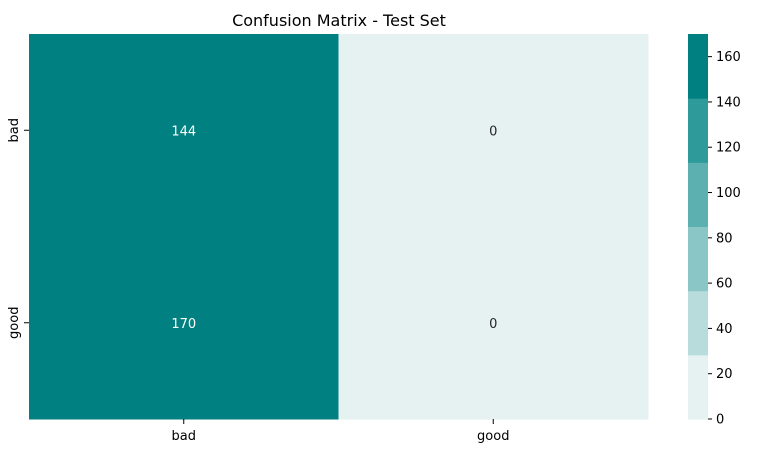 The height and width of the screenshot is (458, 758). I want to click on colorbar-tick-label: 0, so click(720, 420).